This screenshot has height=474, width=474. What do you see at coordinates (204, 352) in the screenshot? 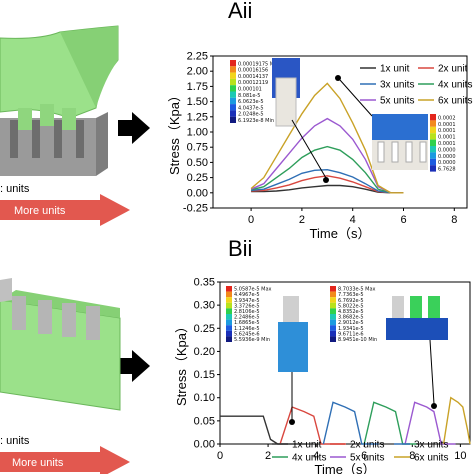
I see `y-tick-label: 0.20` at bounding box center [204, 352].